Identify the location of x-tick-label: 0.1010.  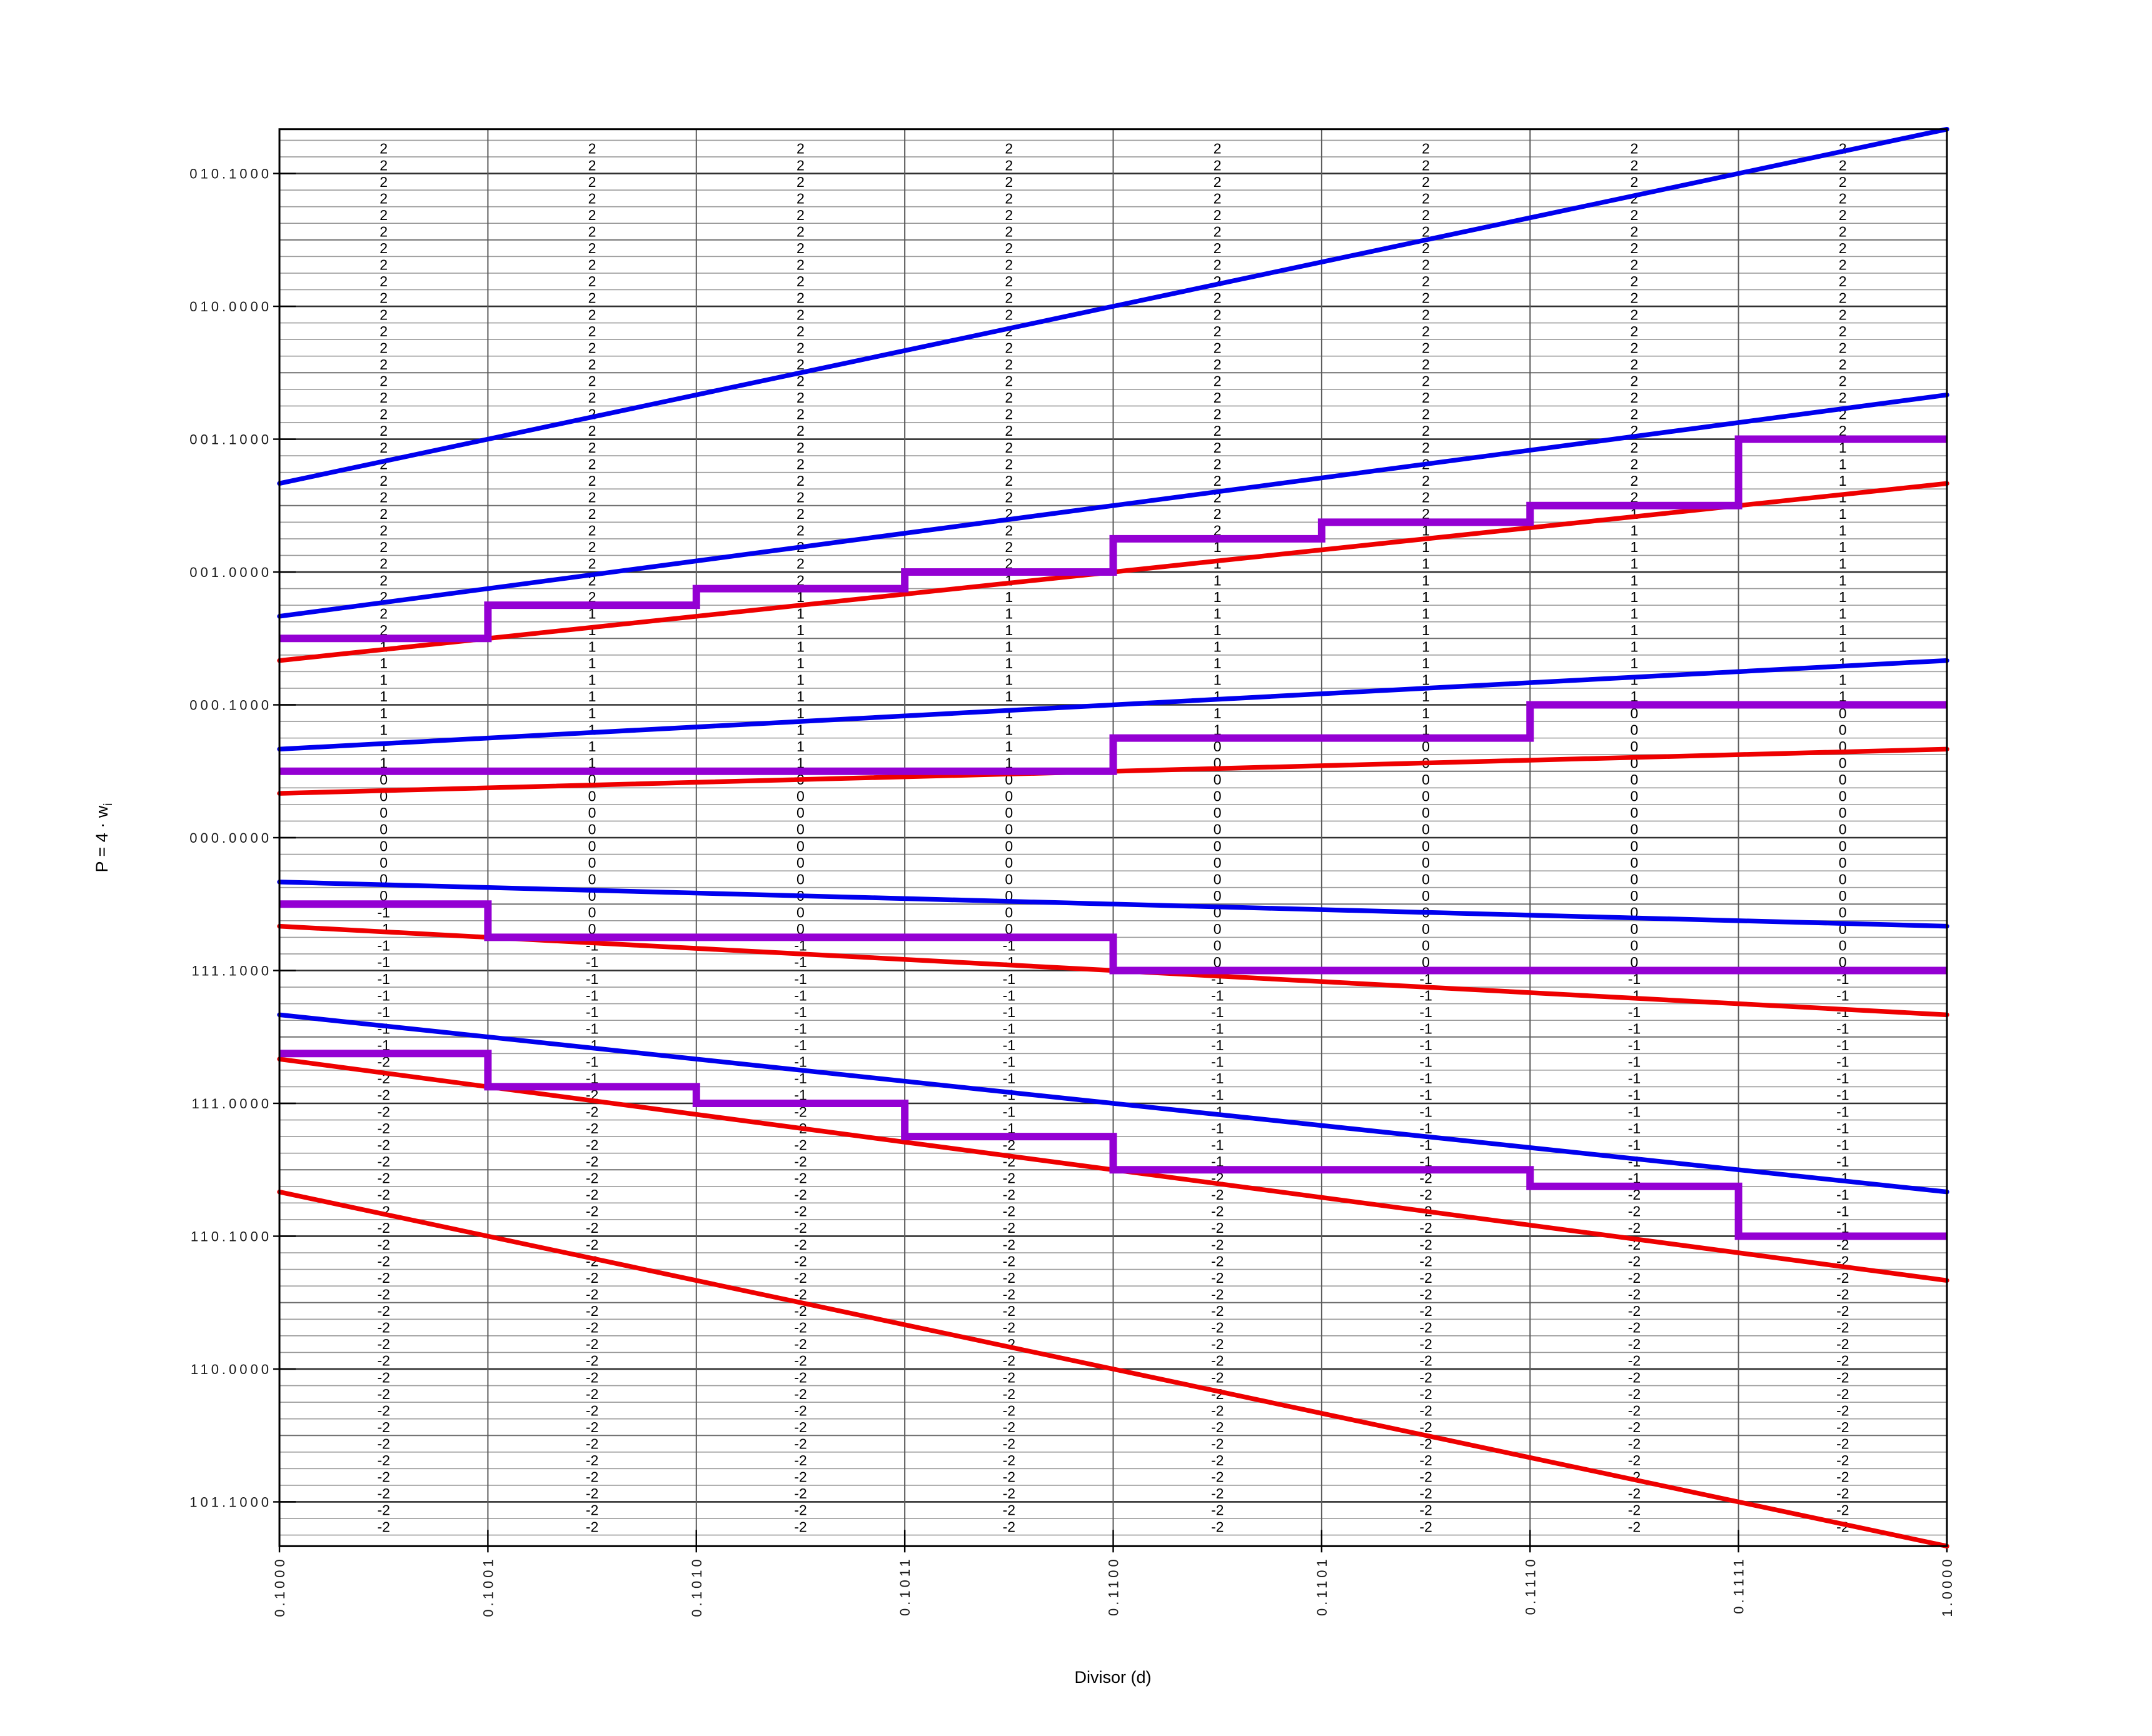
(697, 1586).